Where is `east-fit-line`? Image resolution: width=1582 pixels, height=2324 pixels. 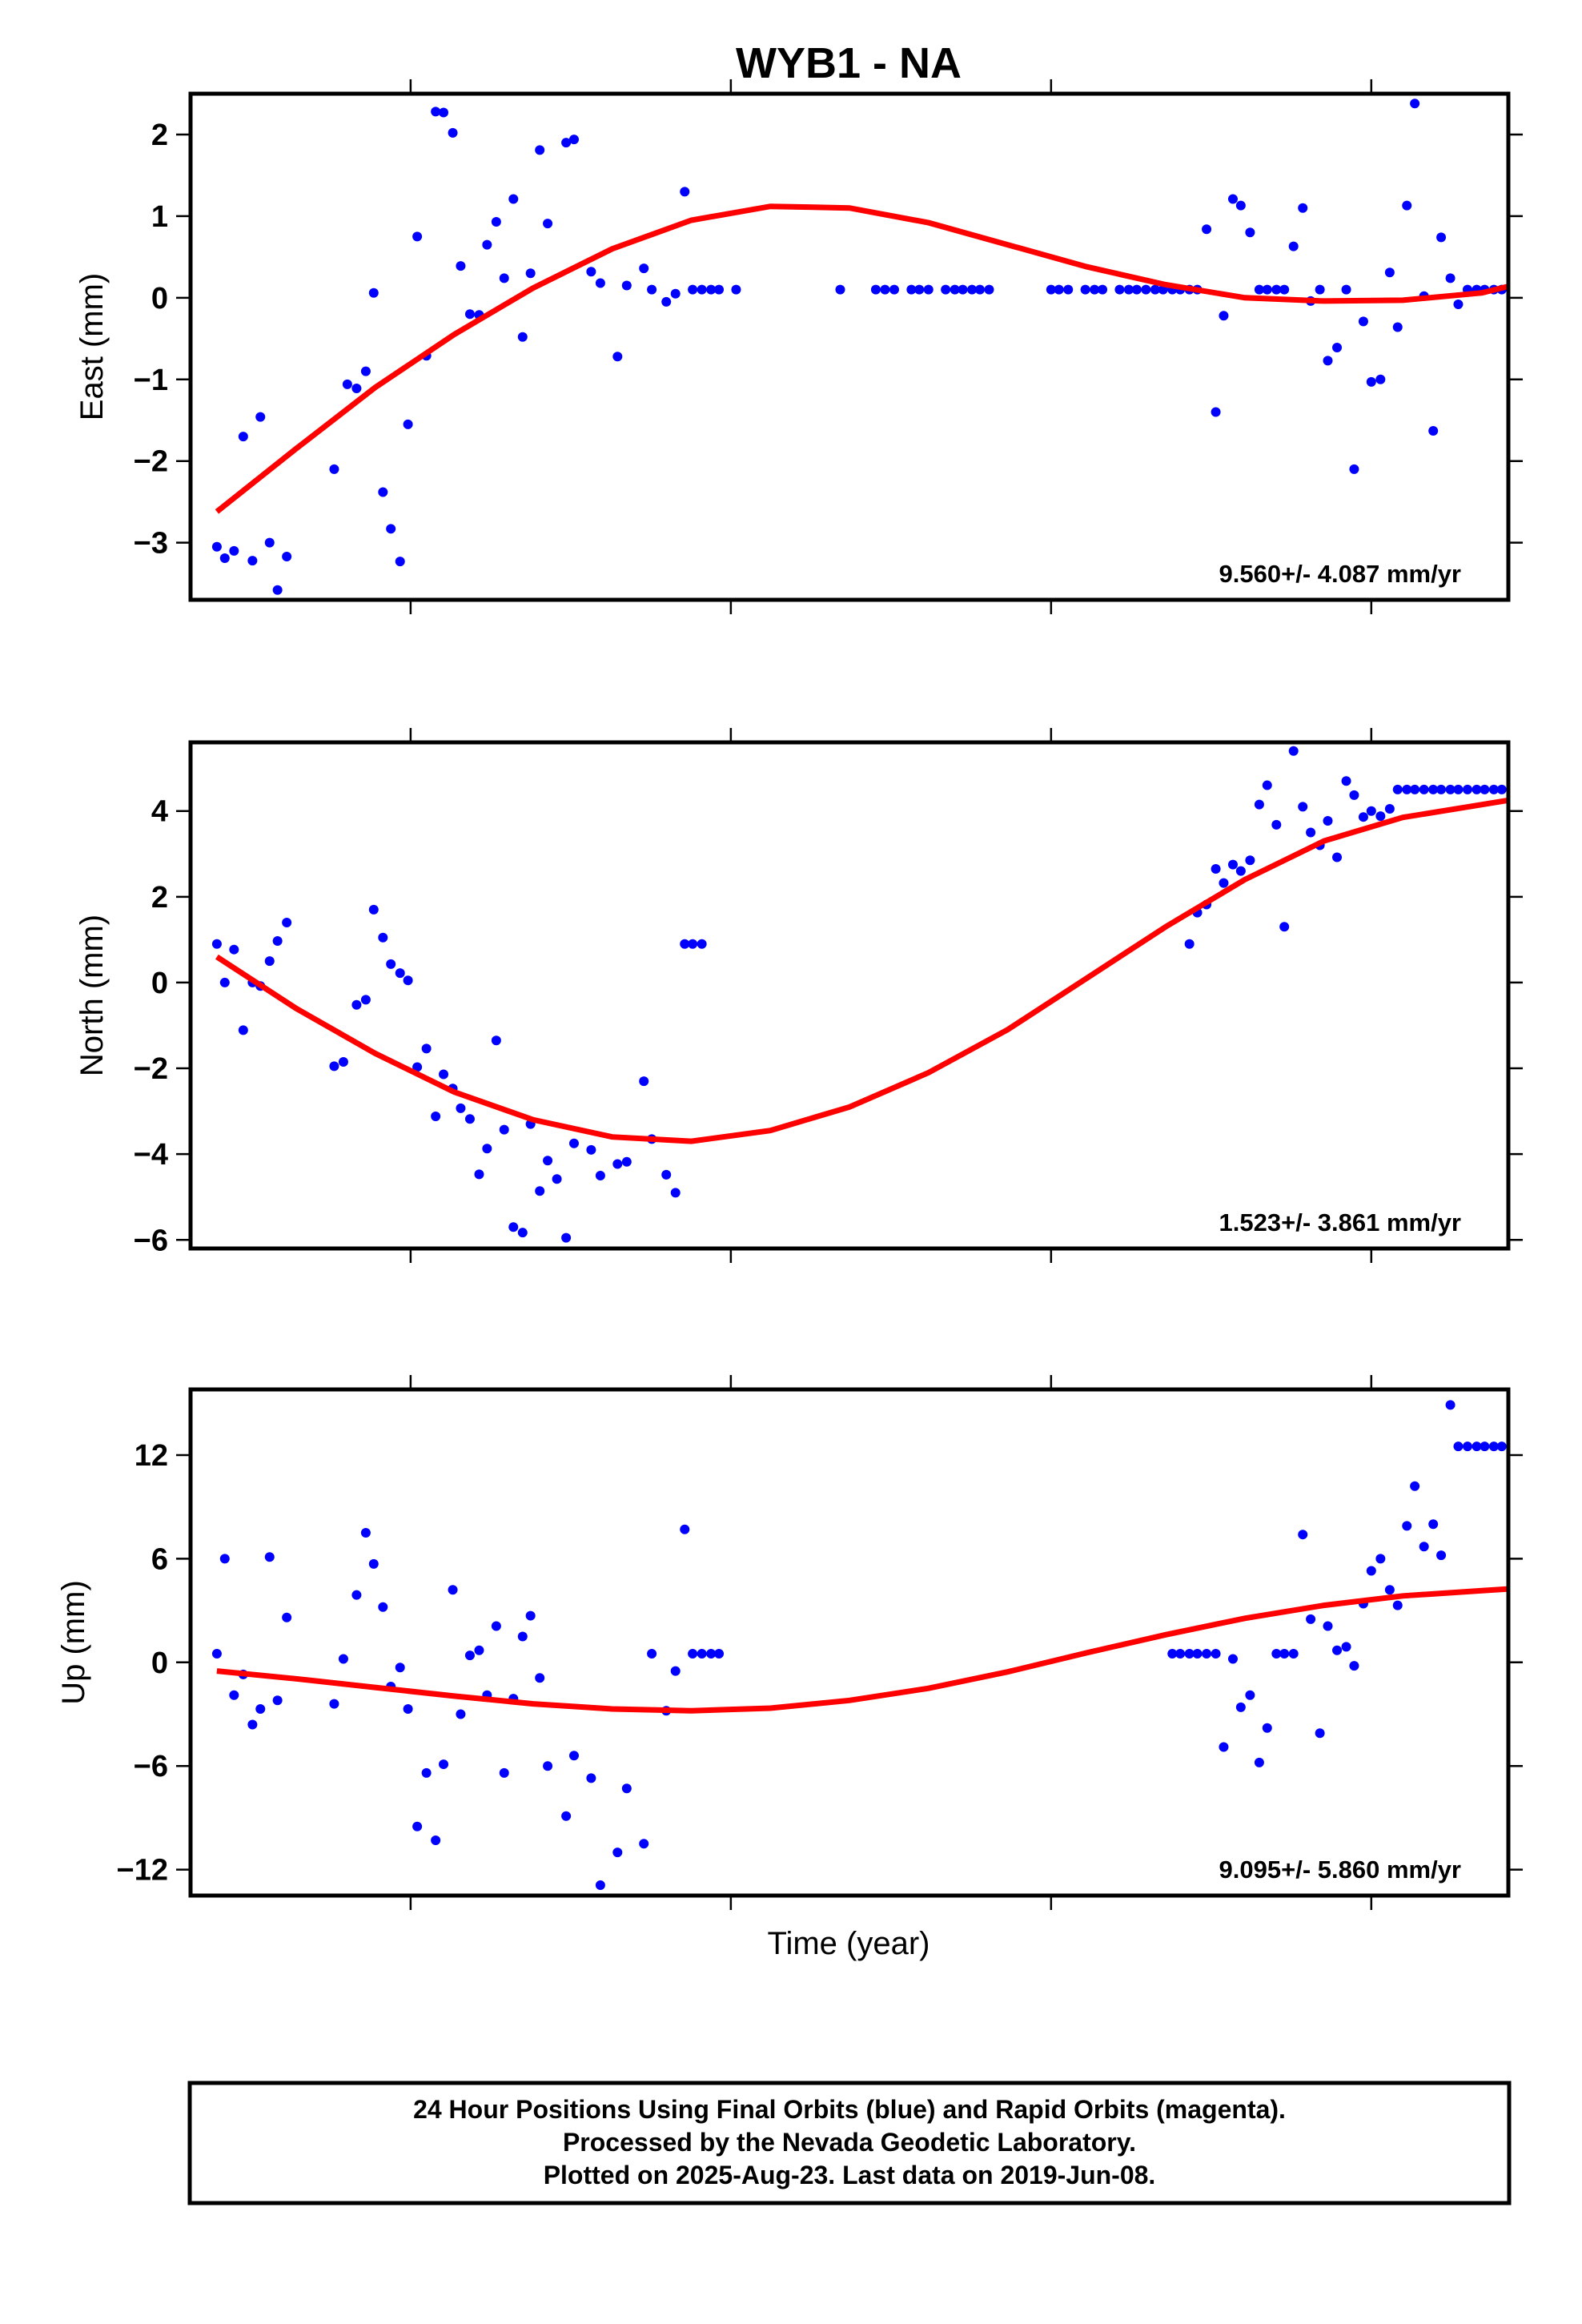
east-fit-line is located at coordinates (862, 358).